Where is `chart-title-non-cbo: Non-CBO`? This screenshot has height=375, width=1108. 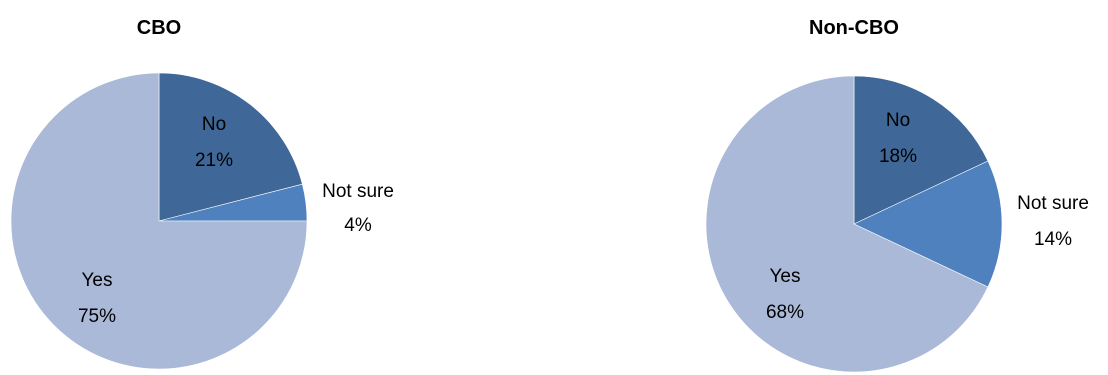 chart-title-non-cbo: Non-CBO is located at coordinates (854, 28).